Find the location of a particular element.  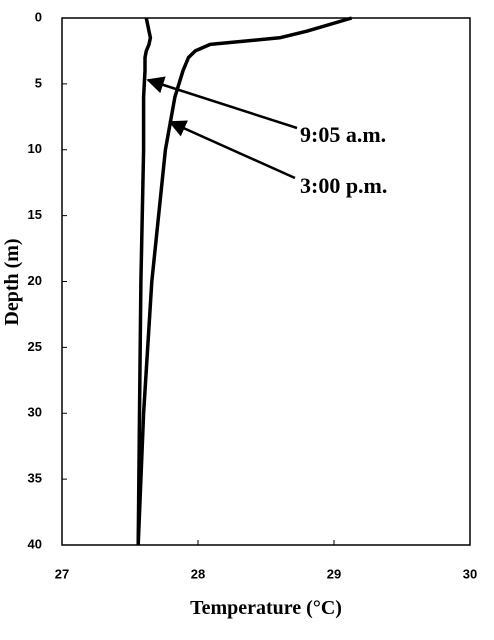

y-tick-label: 10 is located at coordinates (35, 148).